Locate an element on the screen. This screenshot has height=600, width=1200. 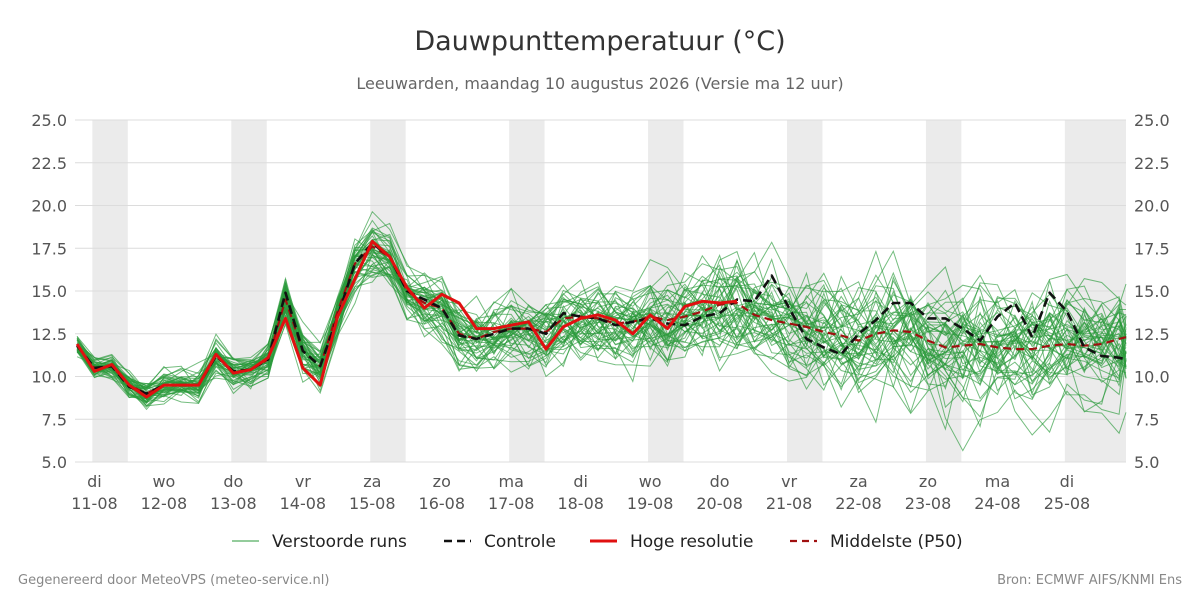
x-tick-date: 14-08 is located at coordinates (303, 503).